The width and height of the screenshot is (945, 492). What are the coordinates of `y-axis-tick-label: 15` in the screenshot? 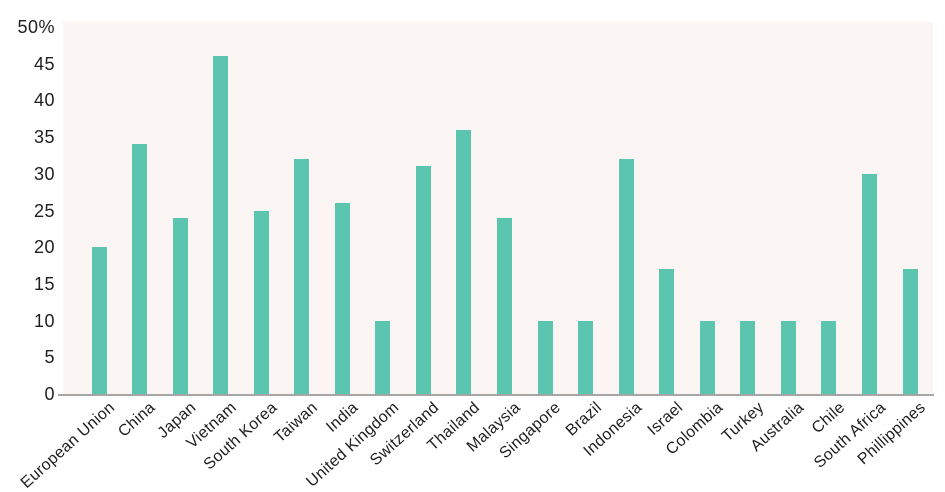 It's located at (44, 283).